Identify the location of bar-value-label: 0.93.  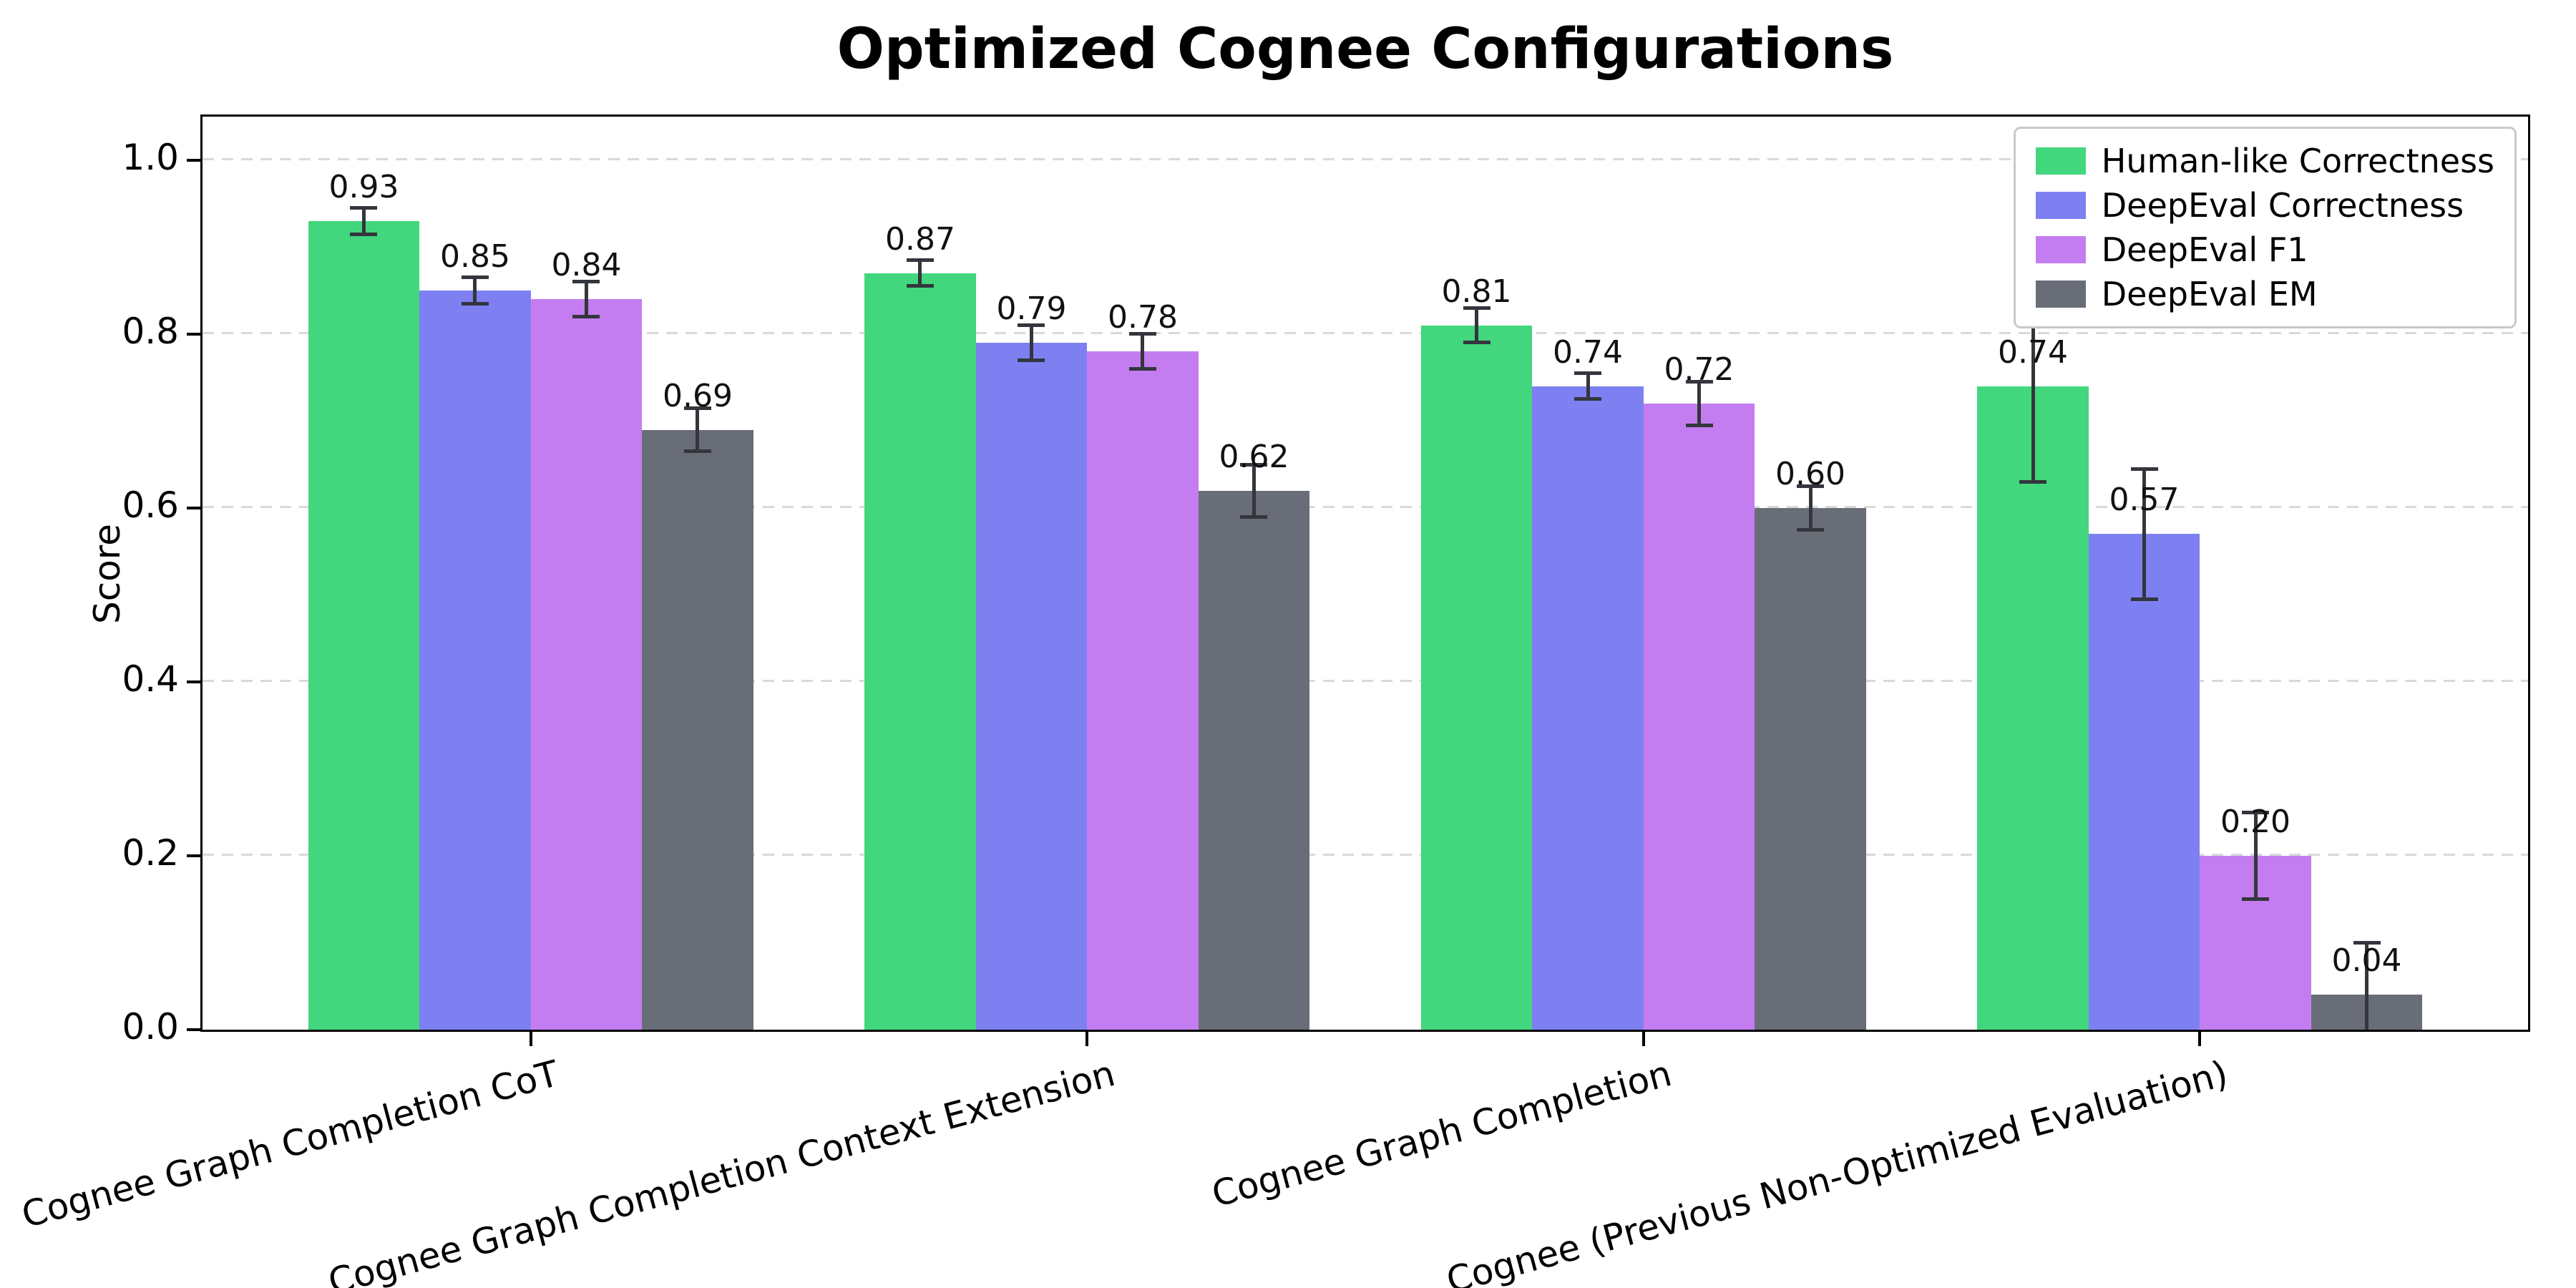
(363, 186).